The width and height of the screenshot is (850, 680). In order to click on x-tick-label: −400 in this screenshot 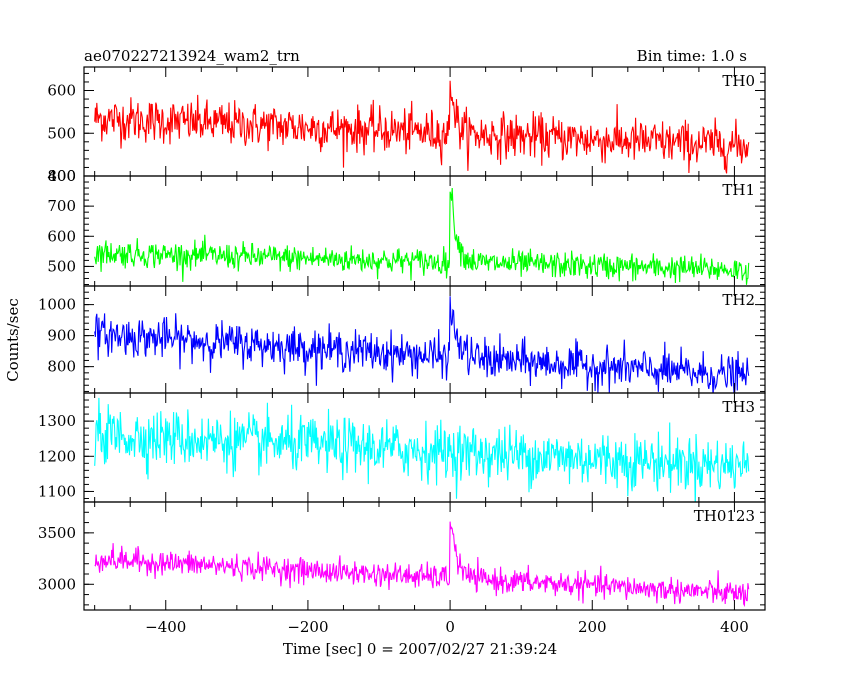, I will do `click(165, 627)`.